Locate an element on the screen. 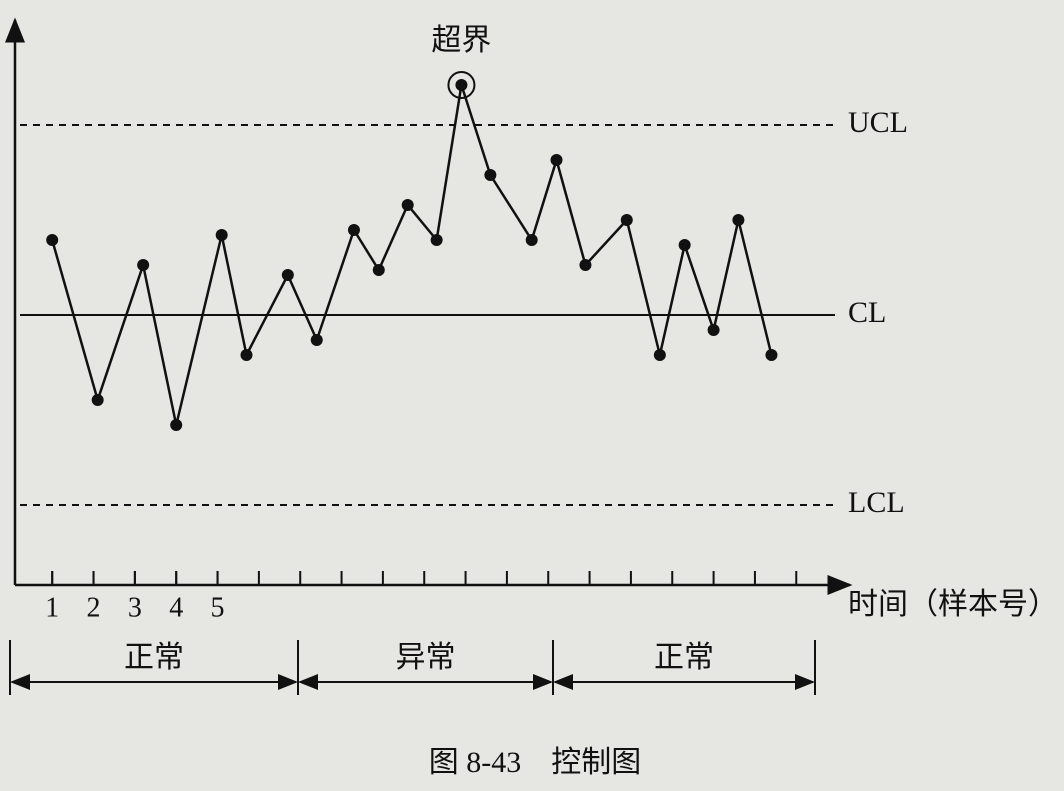  x-axis-label: 时间（样本号） is located at coordinates (953, 604).